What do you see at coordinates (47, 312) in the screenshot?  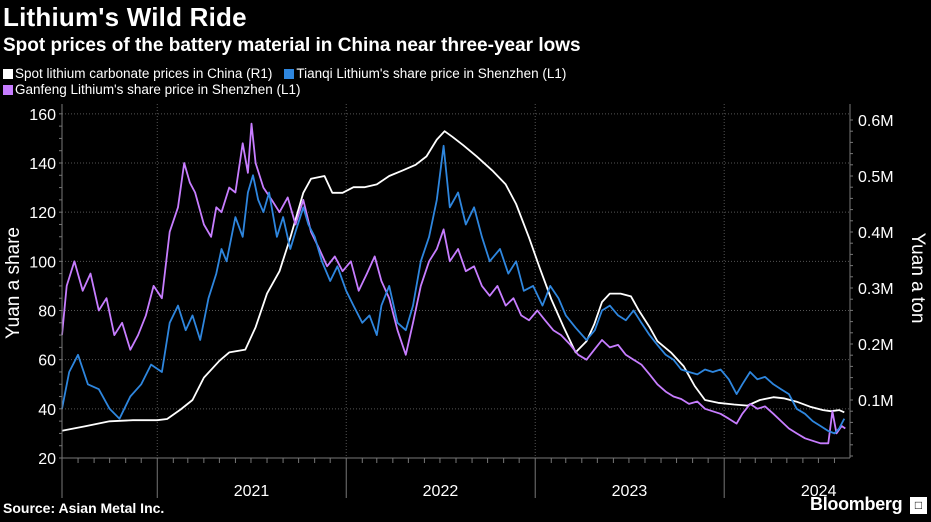 I see `left-tick-label: 80` at bounding box center [47, 312].